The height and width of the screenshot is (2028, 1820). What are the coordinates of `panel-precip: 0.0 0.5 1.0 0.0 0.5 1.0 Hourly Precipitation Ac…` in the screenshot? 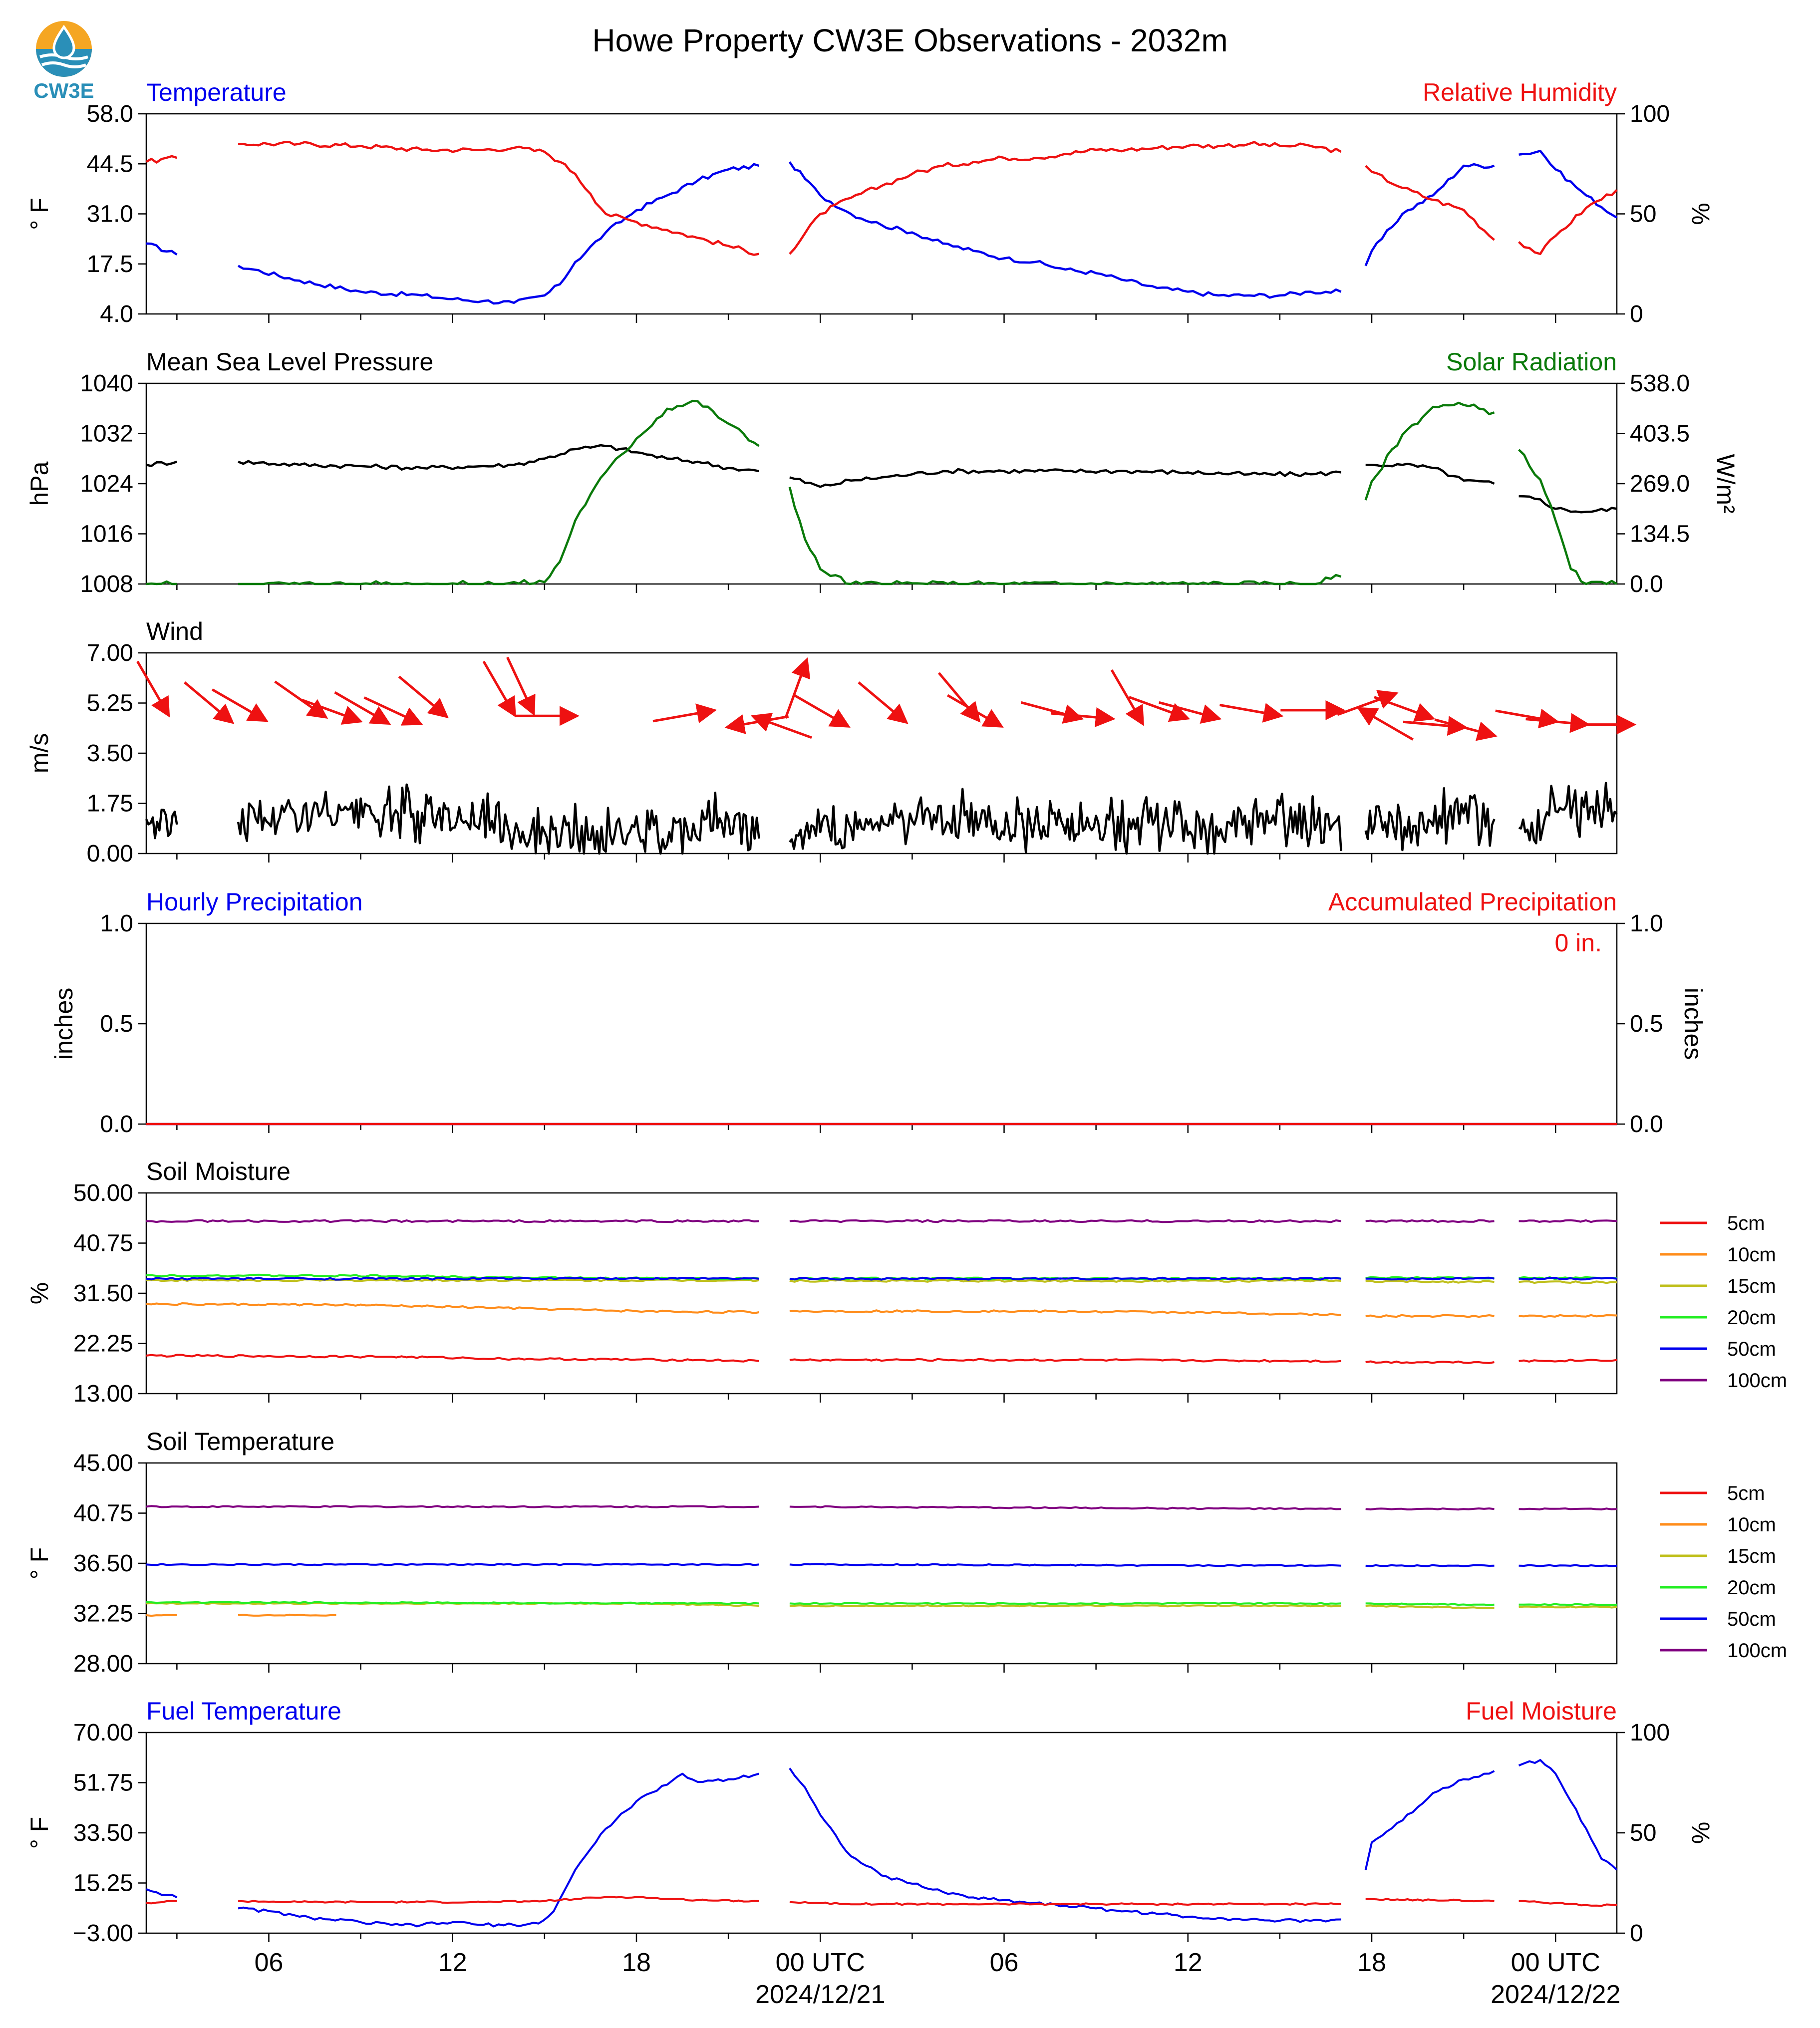 It's located at (878, 1013).